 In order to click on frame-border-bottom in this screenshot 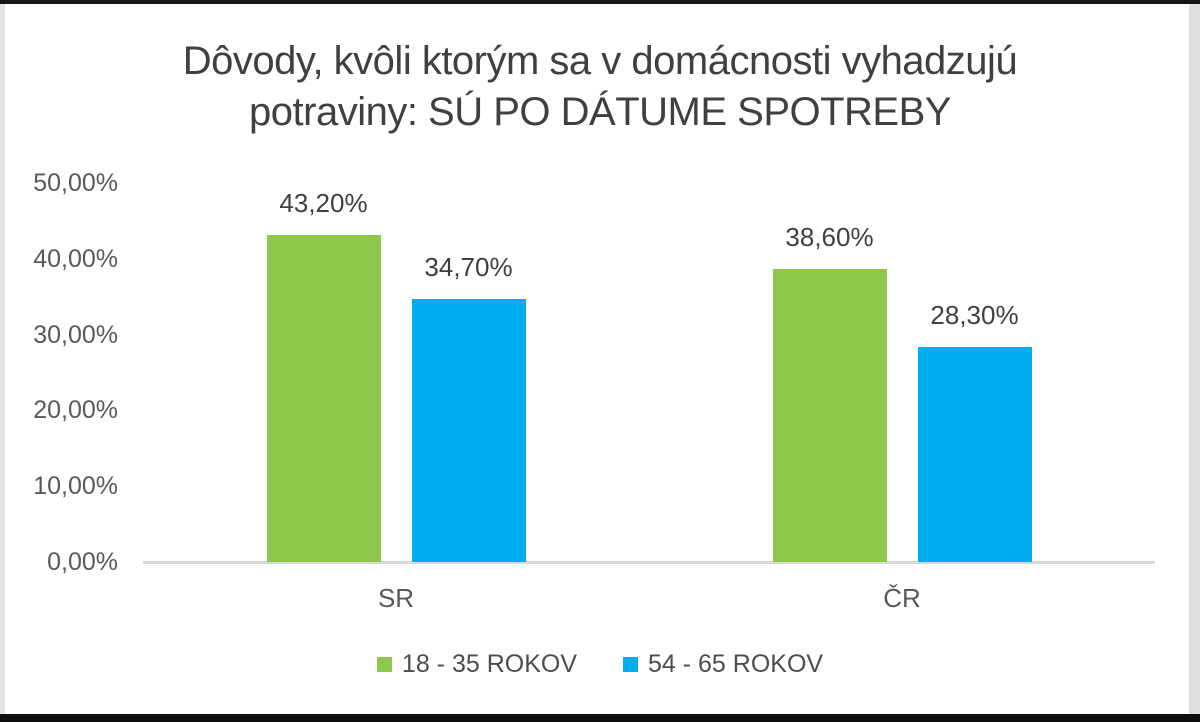, I will do `click(600, 718)`.